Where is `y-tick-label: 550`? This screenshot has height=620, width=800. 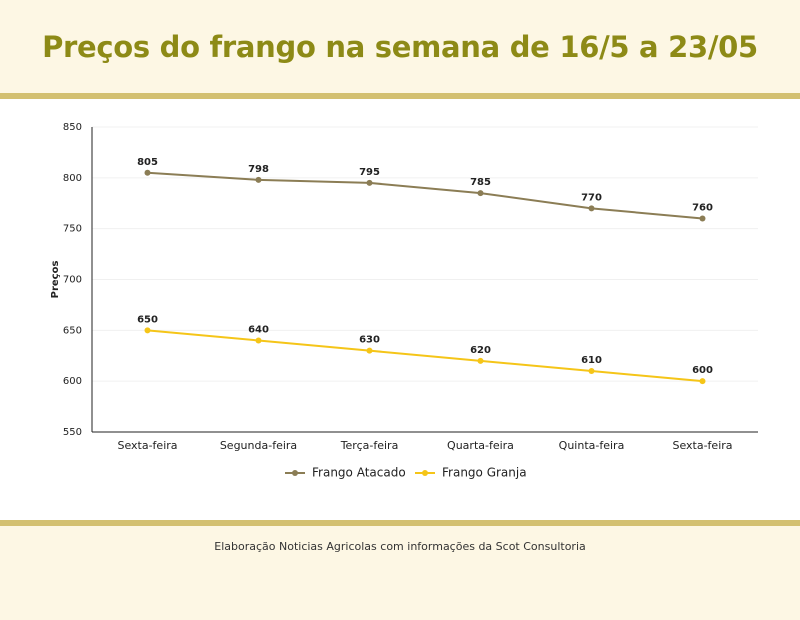 y-tick-label: 550 is located at coordinates (72, 432).